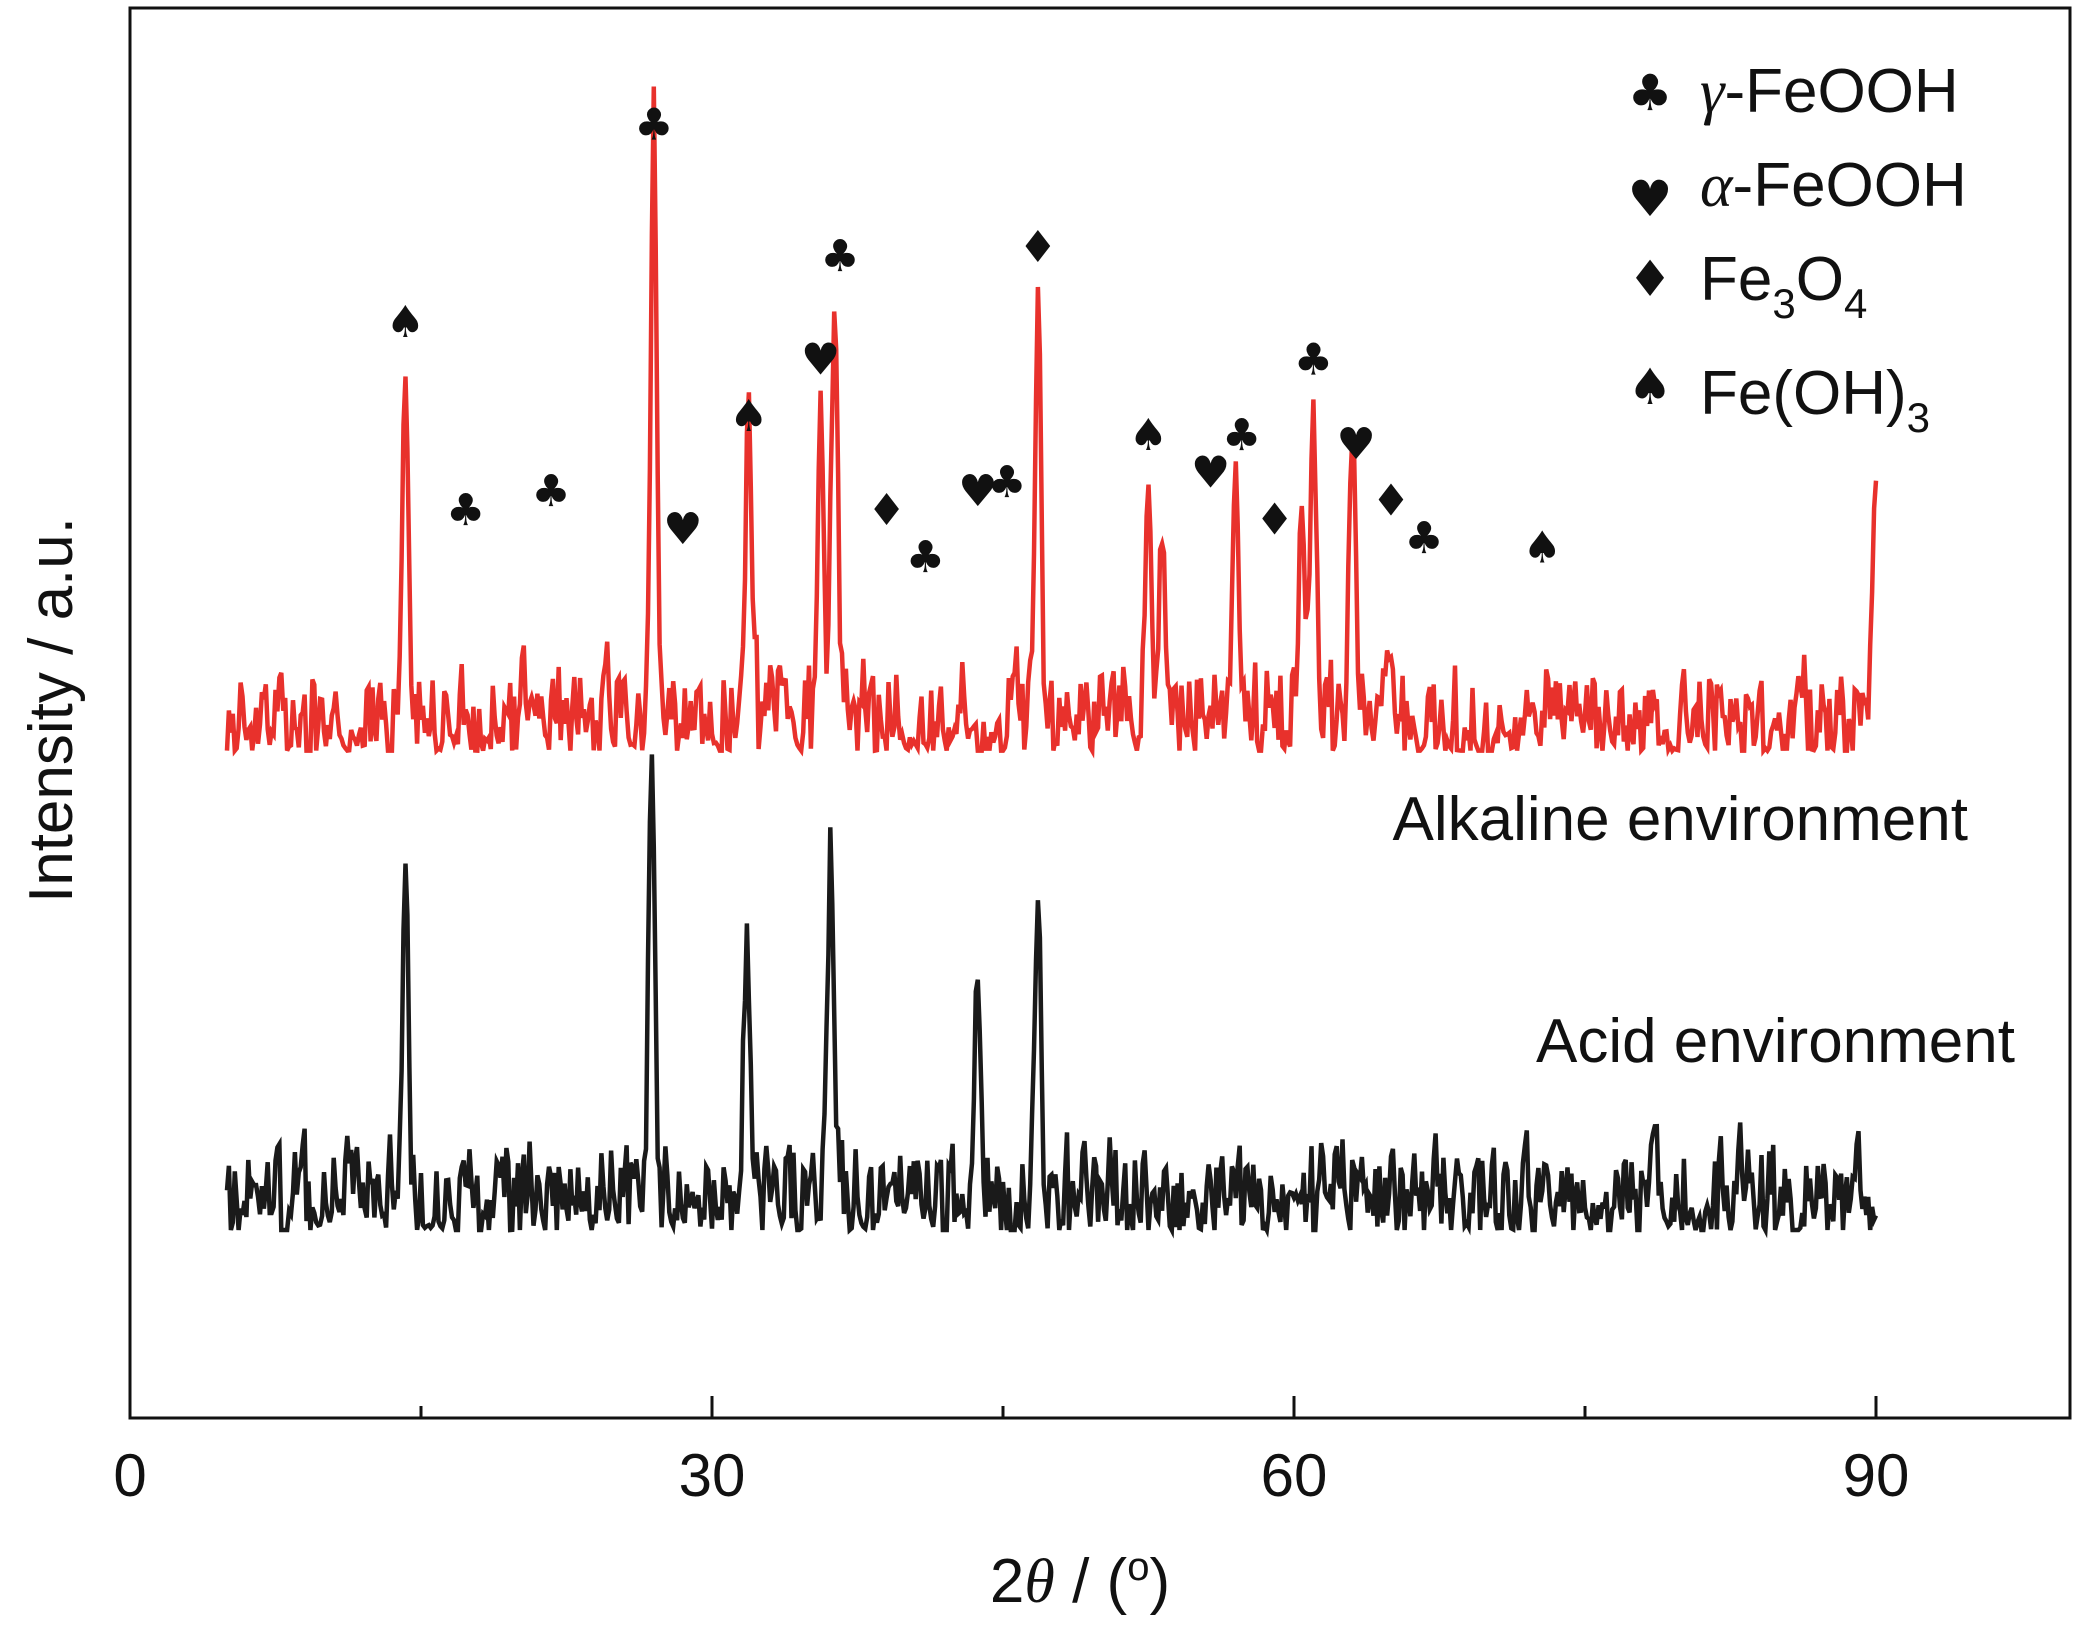 This screenshot has height=1628, width=2077. What do you see at coordinates (51, 710) in the screenshot?
I see `y-axis-title: Intensity / a.u.` at bounding box center [51, 710].